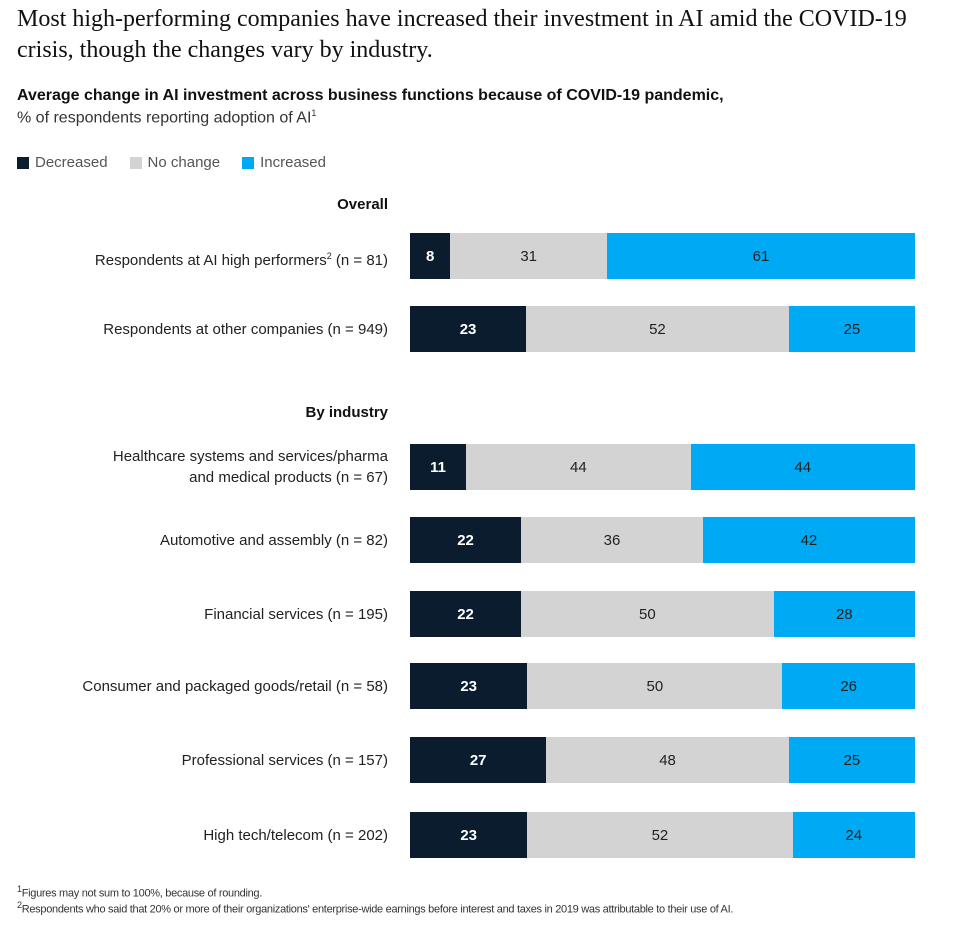 The width and height of the screenshot is (959, 932). I want to click on stacked-bar: 23 50 26, so click(662, 686).